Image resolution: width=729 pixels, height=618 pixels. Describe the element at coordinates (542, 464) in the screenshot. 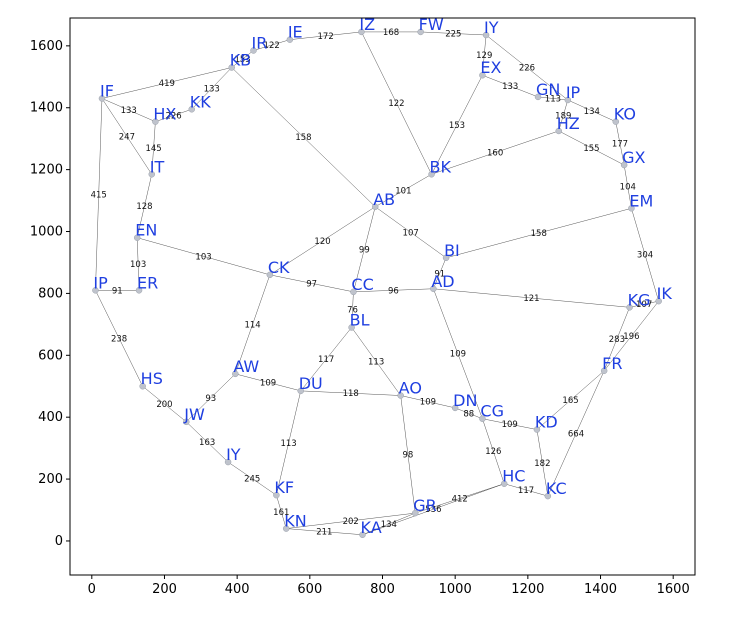

I see `edge-weight-label: 182` at that location.